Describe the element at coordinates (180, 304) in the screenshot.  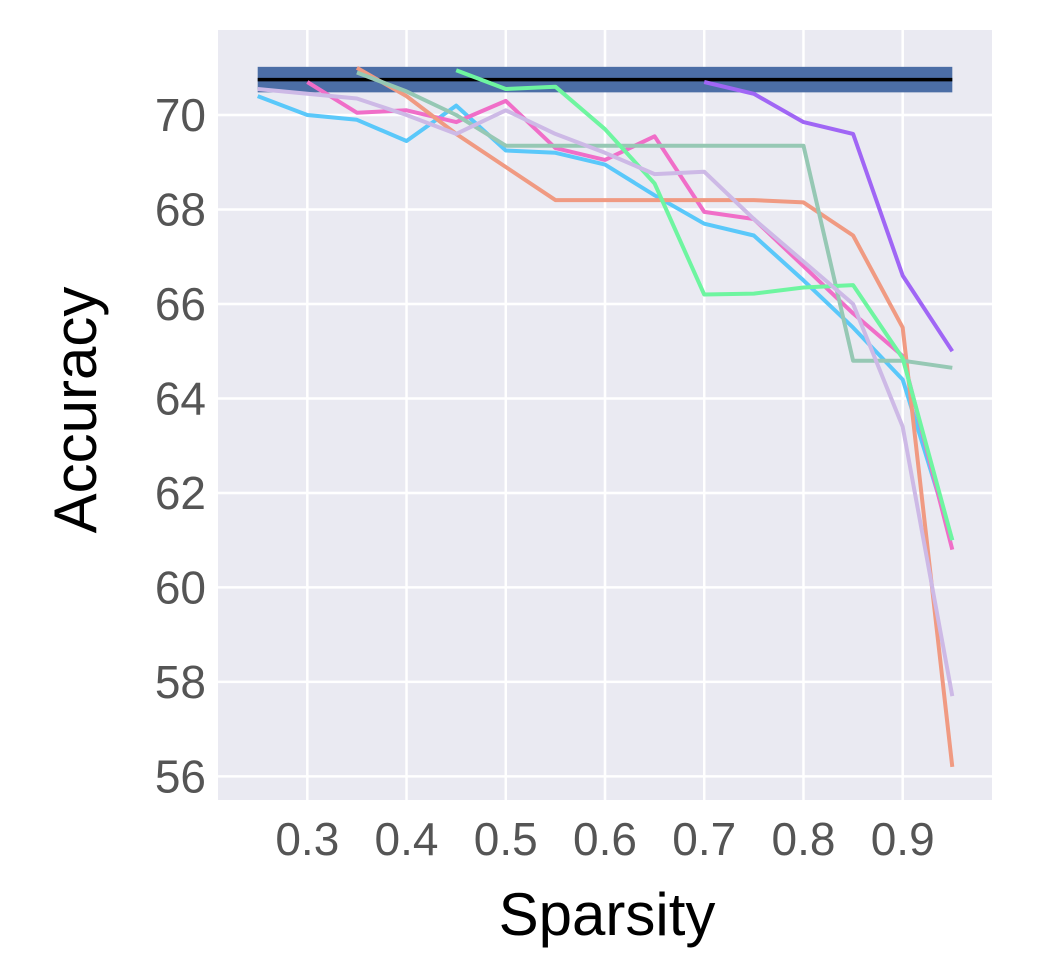
I see `y-tick-label: 66` at that location.